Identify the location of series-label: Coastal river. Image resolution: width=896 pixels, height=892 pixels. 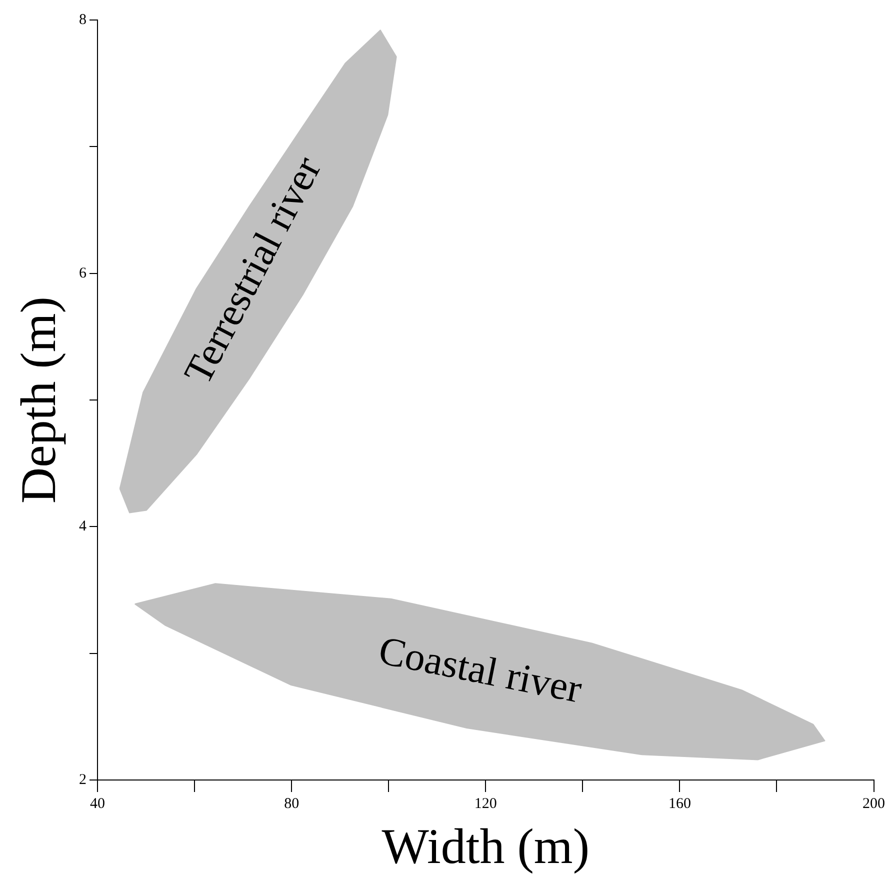
(480, 669).